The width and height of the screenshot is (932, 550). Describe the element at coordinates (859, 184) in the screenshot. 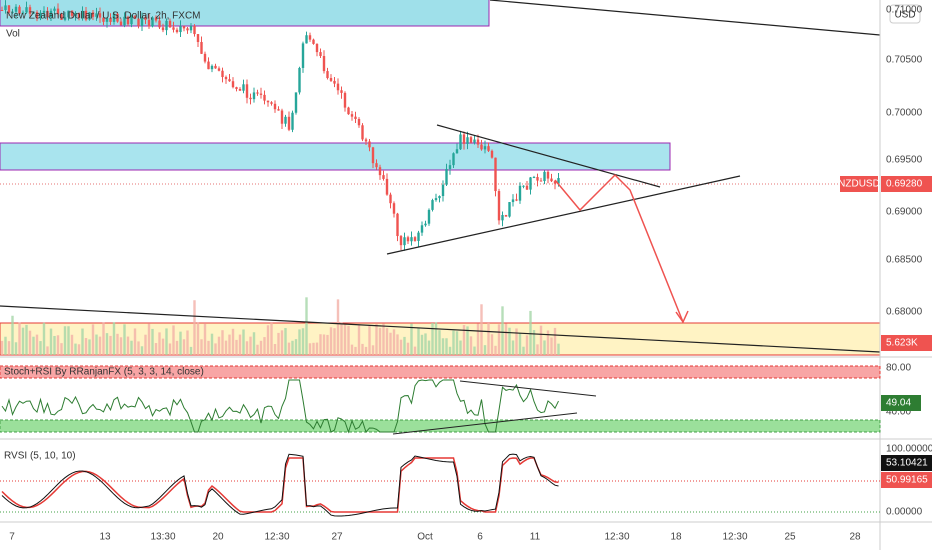

I see `symbol-tag-text: NZDUSD` at that location.